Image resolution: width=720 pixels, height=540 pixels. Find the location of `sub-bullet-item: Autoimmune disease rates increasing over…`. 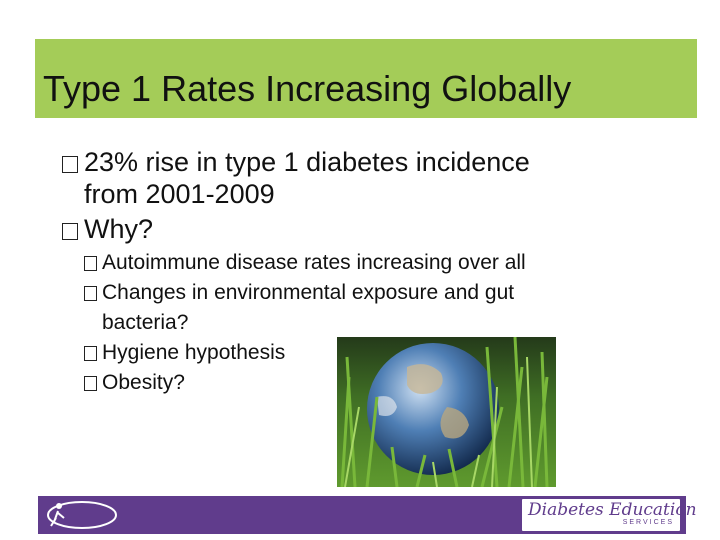

sub-bullet-item: Autoimmune disease rates increasing over… is located at coordinates (322, 263).